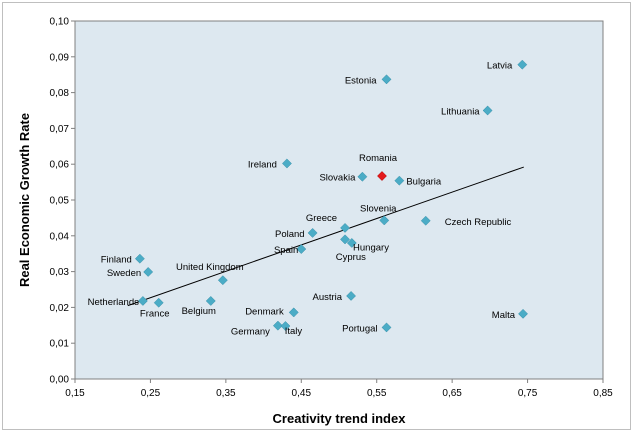 This screenshot has height=434, width=635. Describe the element at coordinates (500, 66) in the screenshot. I see `point-label-latvia: Latvia` at that location.